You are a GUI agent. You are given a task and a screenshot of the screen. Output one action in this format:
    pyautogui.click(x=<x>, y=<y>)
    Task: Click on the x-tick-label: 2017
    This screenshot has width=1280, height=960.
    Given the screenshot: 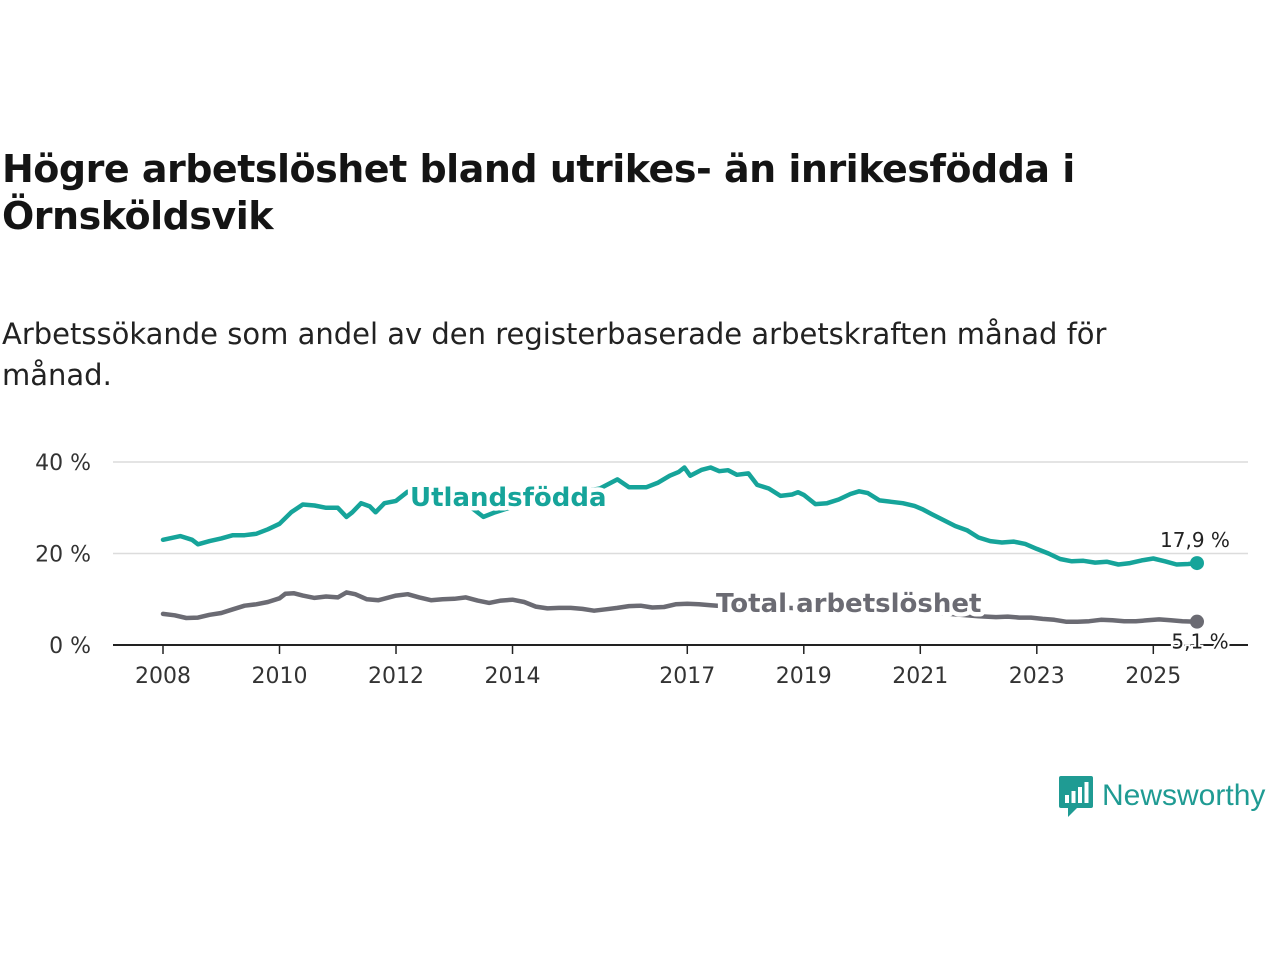 What is the action you would take?
    pyautogui.click(x=687, y=676)
    